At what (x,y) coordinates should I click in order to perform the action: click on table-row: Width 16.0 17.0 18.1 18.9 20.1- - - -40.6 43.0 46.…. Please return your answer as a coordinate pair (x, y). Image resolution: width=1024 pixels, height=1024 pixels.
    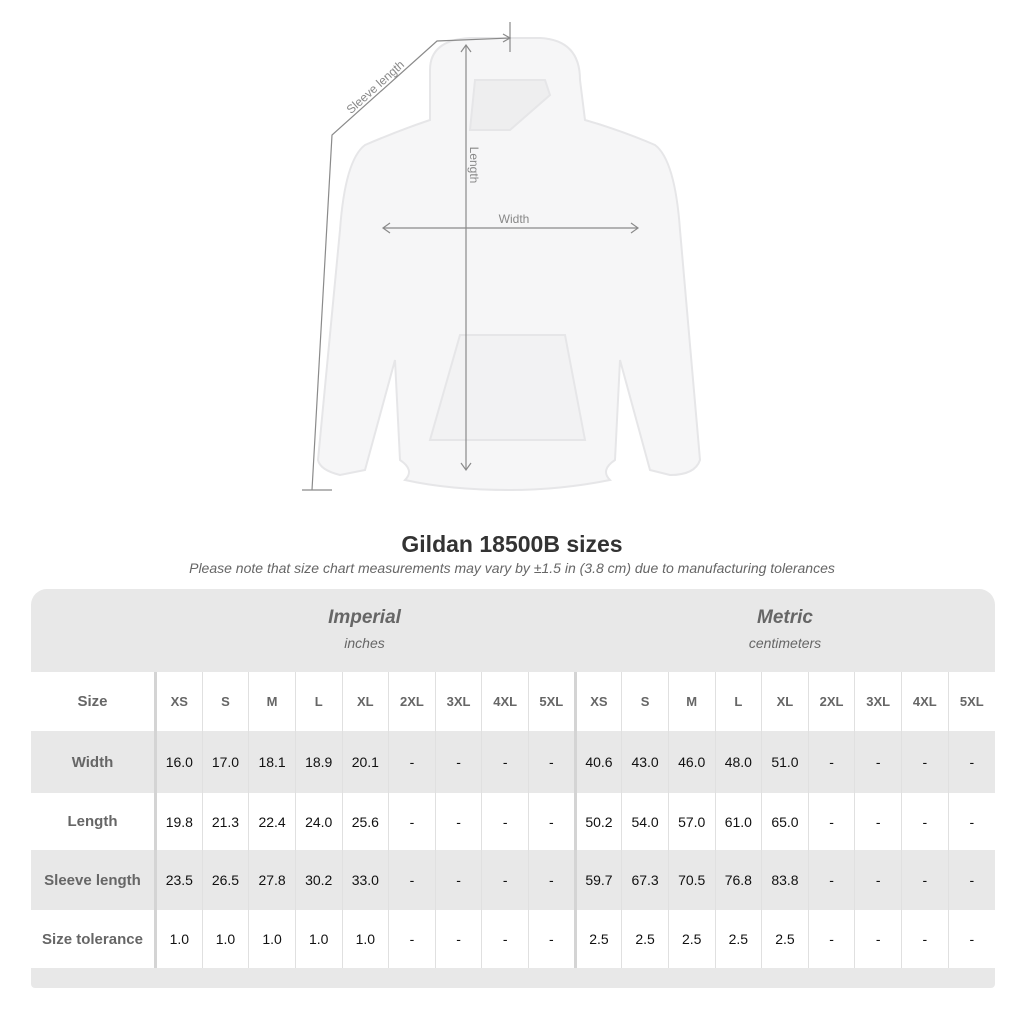
    Looking at the image, I should click on (513, 762).